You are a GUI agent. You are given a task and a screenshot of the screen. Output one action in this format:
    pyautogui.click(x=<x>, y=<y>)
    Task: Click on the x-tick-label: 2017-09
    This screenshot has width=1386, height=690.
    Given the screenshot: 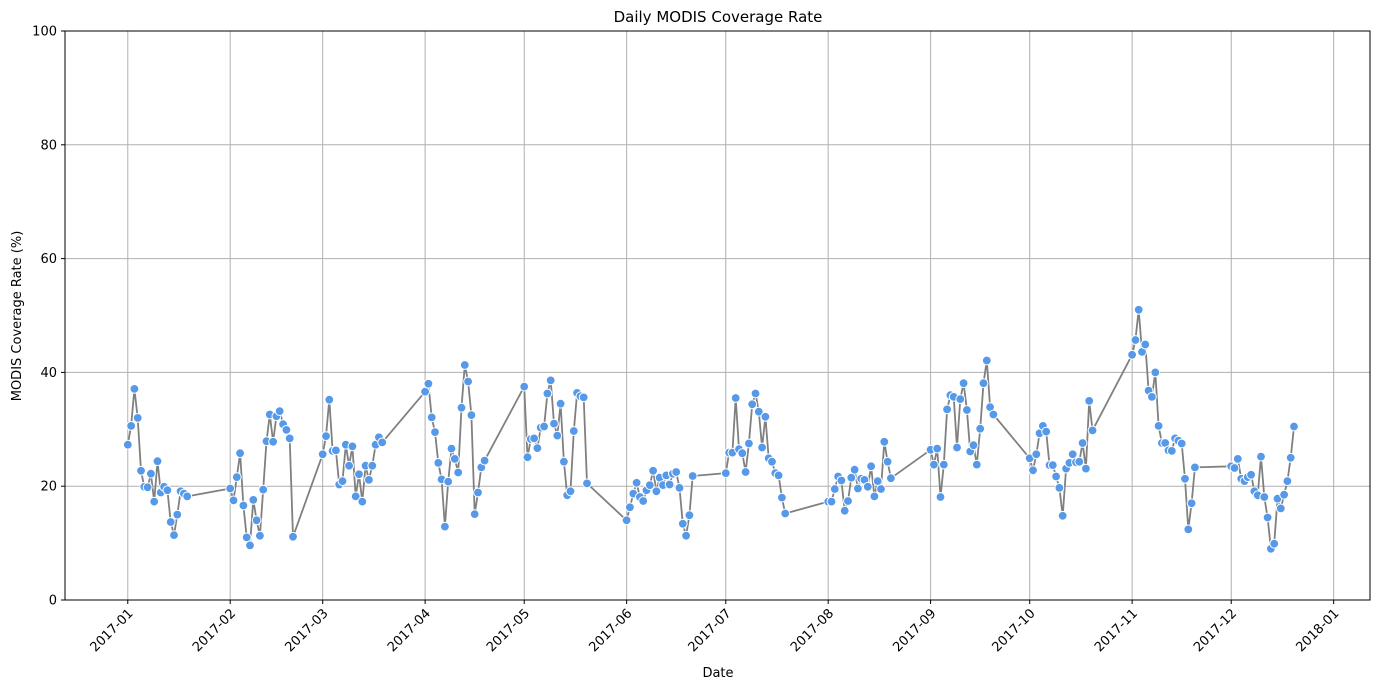 What is the action you would take?
    pyautogui.click(x=914, y=630)
    